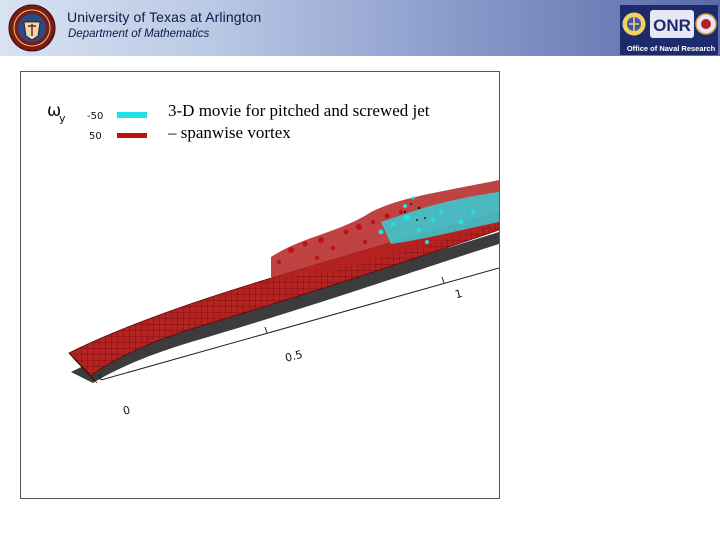 The image size is (720, 540). Describe the element at coordinates (95, 116) in the screenshot. I see `legend-label-negative: -50` at that location.